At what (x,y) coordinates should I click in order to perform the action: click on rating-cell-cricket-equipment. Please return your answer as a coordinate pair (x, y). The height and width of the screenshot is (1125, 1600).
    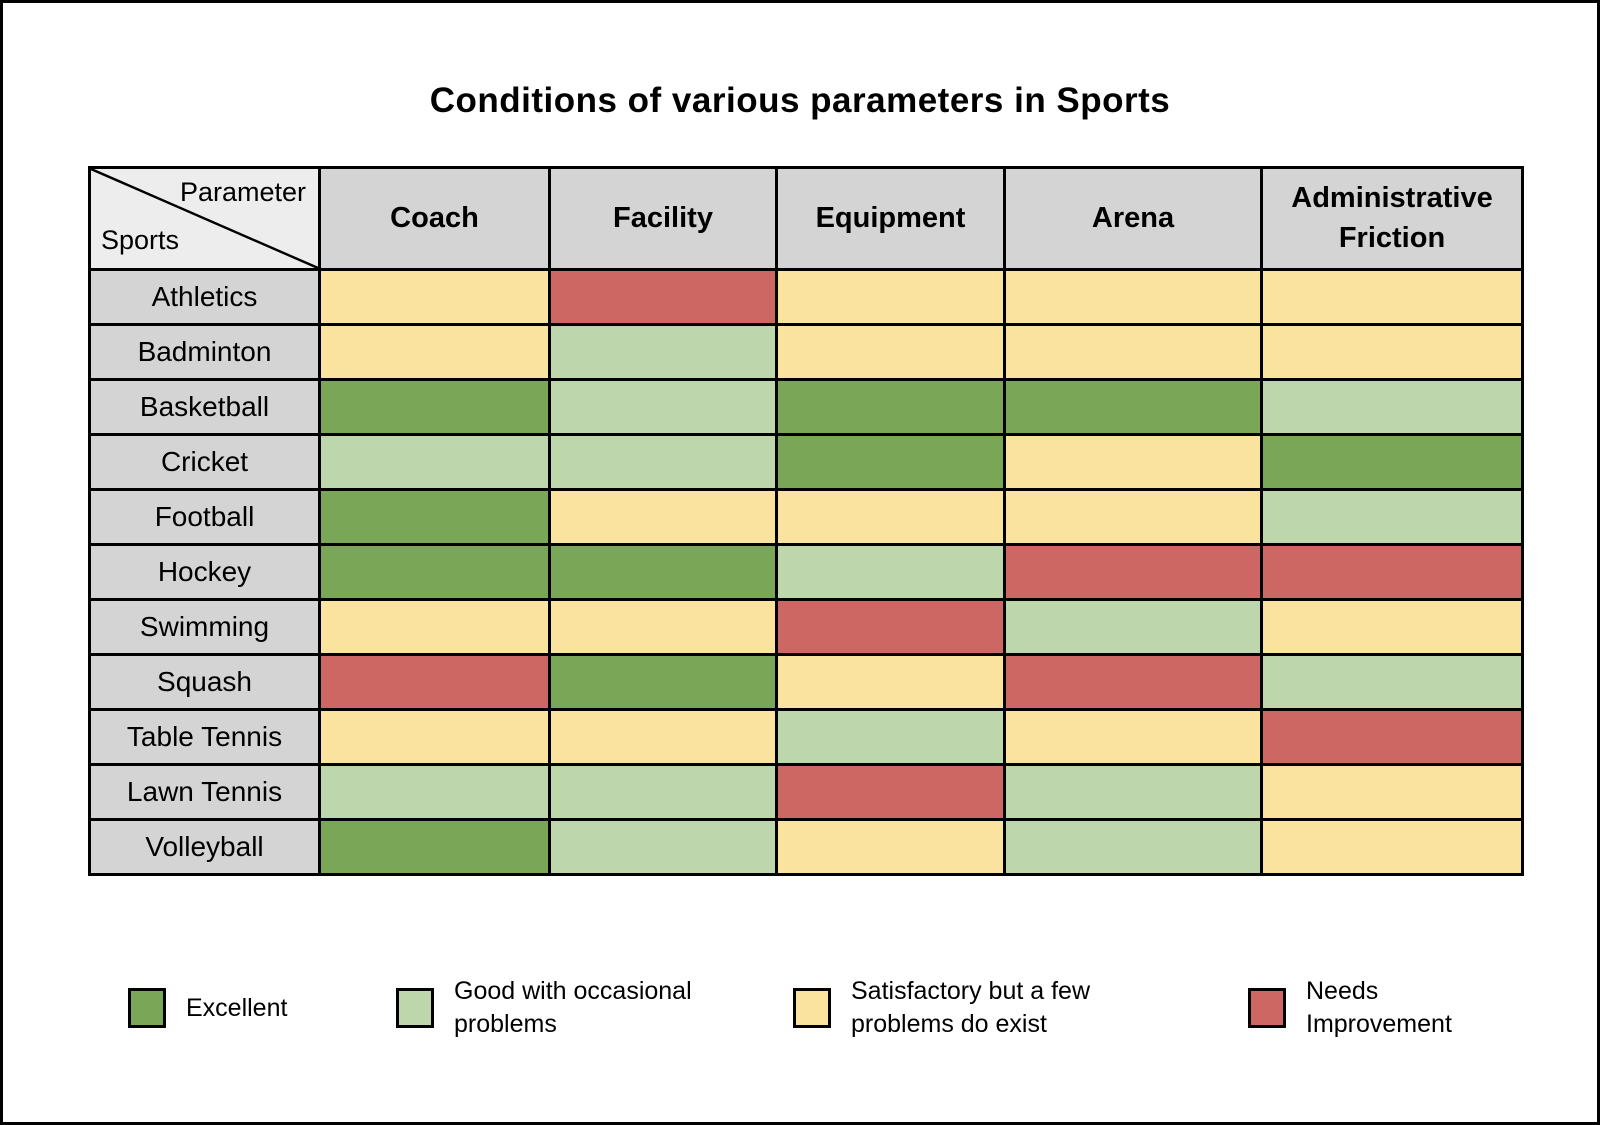
    Looking at the image, I should click on (890, 462).